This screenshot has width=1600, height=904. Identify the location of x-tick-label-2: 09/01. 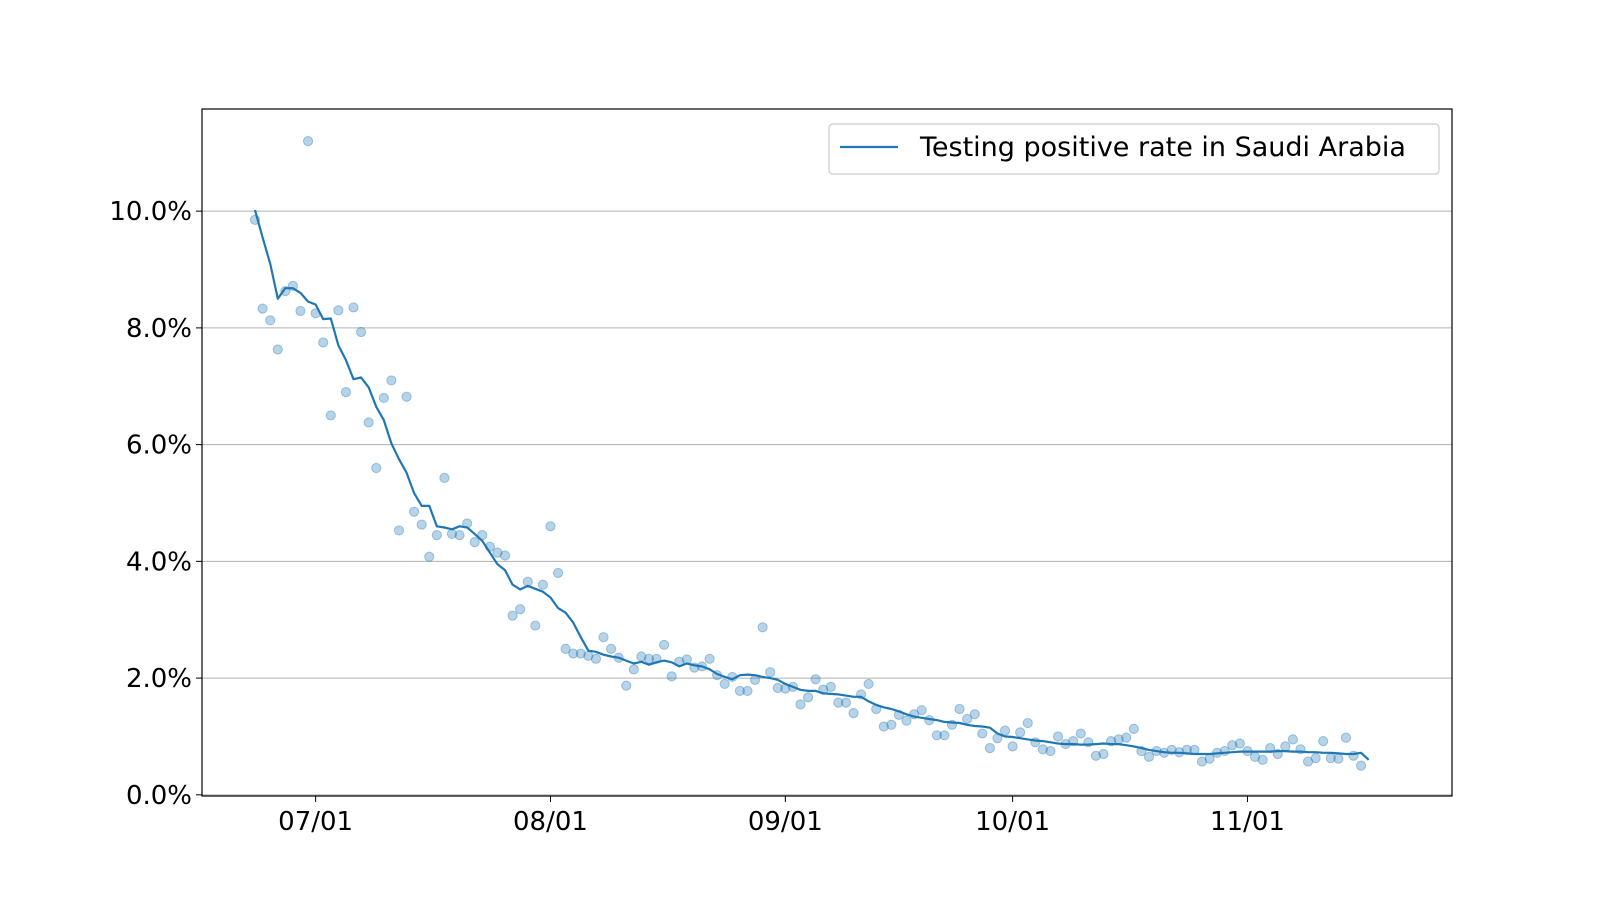
(785, 822).